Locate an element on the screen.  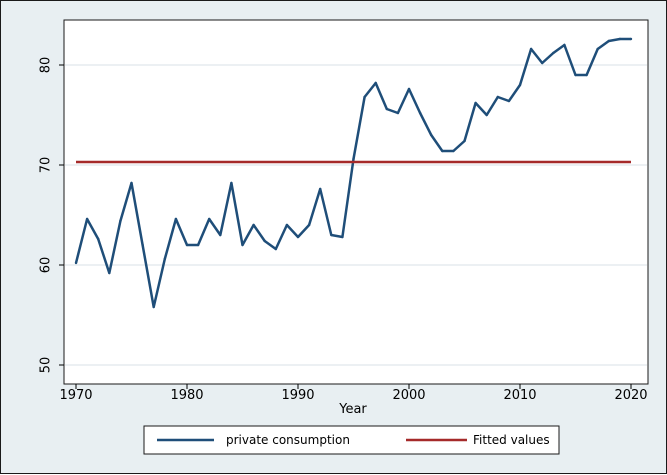
data-point-1976 is located at coordinates (142, 245).